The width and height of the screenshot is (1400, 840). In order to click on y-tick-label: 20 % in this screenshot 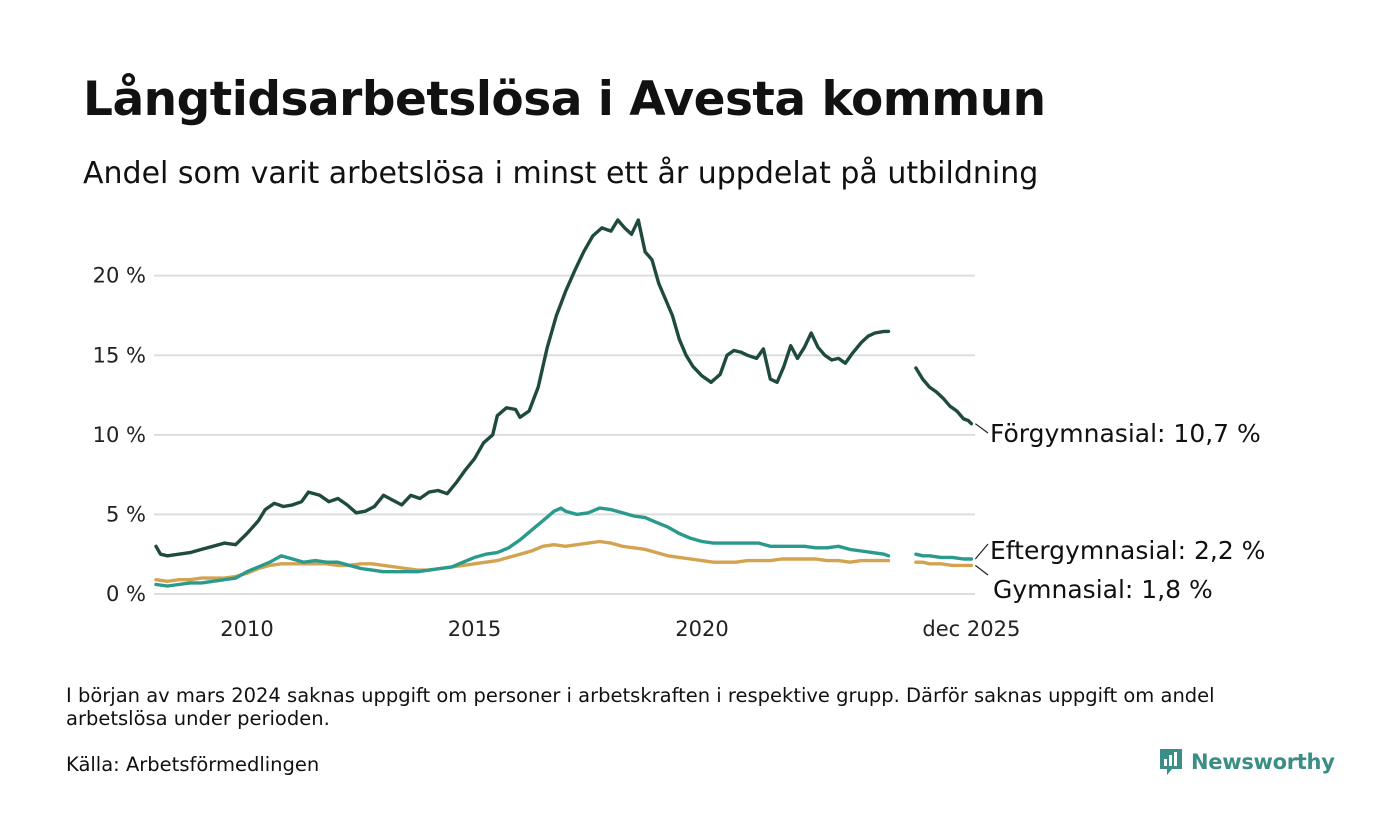, I will do `click(119, 276)`.